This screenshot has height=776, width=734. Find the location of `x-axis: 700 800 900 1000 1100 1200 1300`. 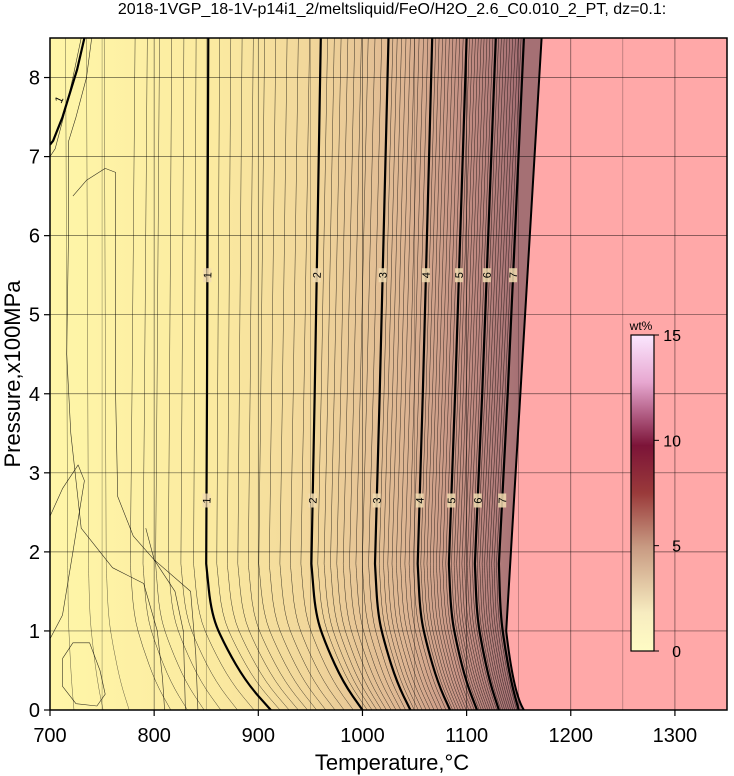

x-axis: 700 800 900 1000 1100 1200 1300 is located at coordinates (365, 728).